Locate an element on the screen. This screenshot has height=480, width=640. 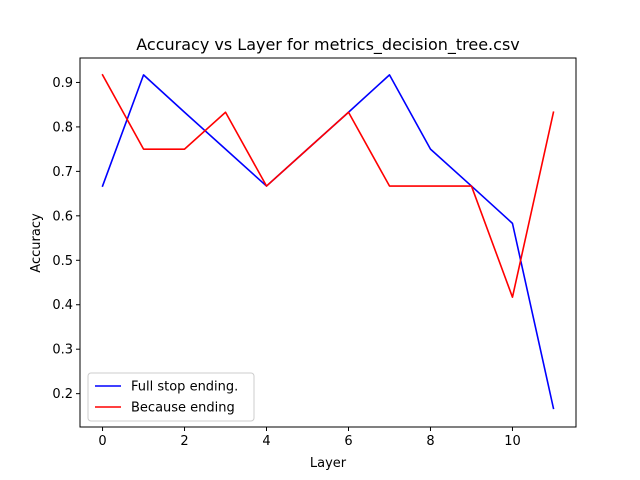
y-axis-label: Accuracy is located at coordinates (36, 243).